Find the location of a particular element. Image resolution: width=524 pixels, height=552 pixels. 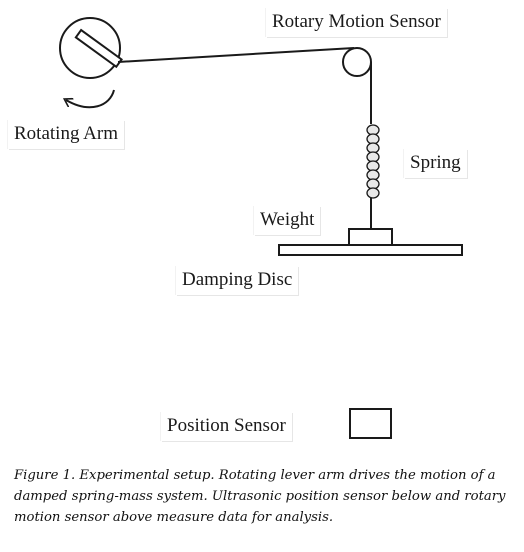

damping-disc-plate is located at coordinates (370, 250).